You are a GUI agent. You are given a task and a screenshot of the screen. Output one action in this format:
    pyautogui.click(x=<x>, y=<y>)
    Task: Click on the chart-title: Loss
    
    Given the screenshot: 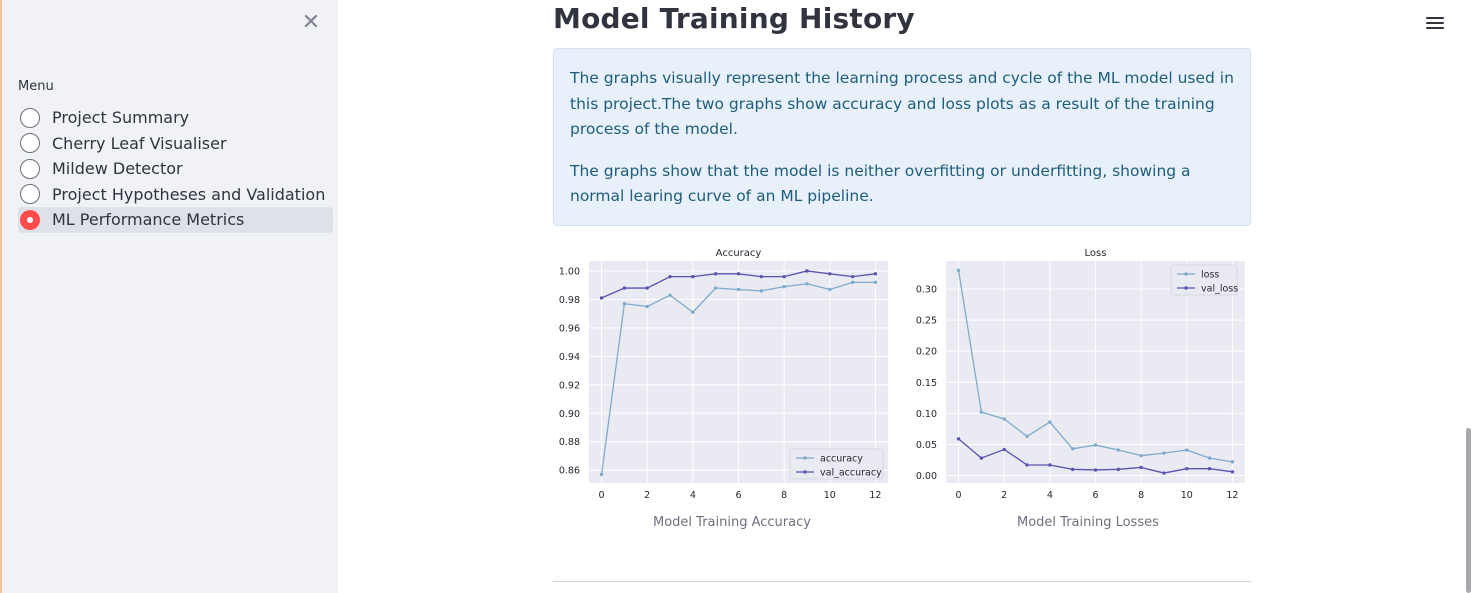 What is the action you would take?
    pyautogui.click(x=1096, y=253)
    